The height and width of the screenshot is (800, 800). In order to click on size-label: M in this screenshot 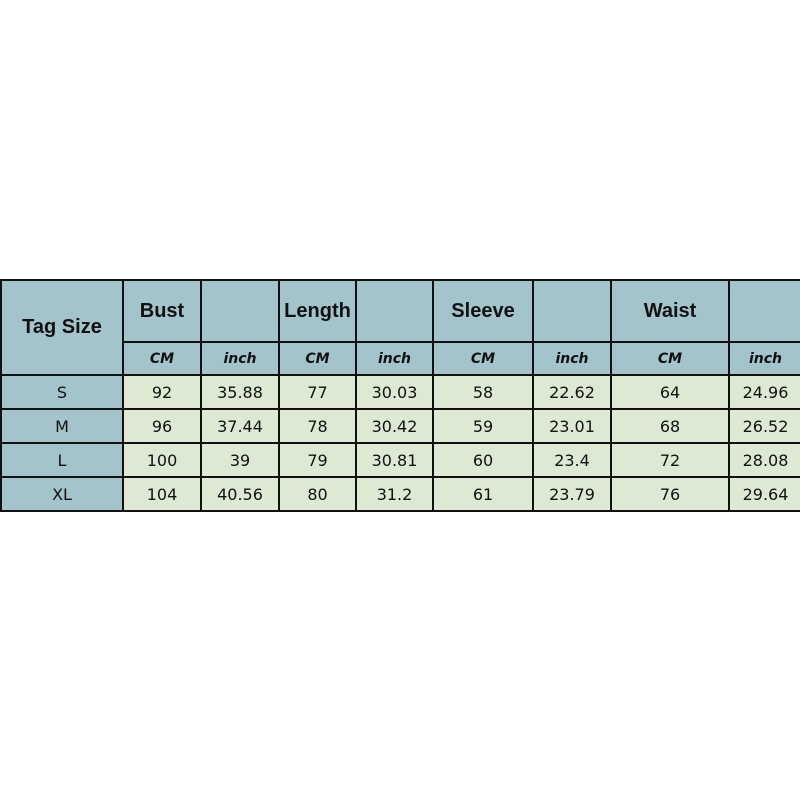, I will do `click(62, 426)`.